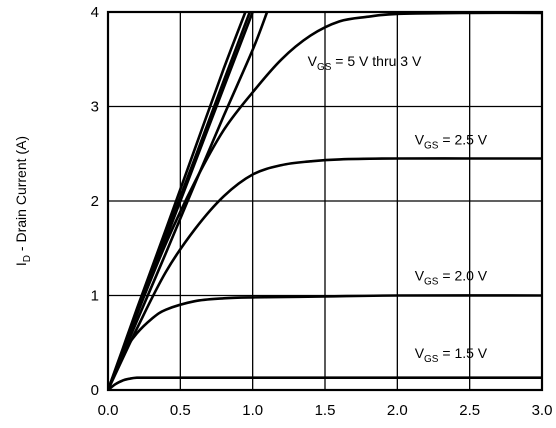 The width and height of the screenshot is (556, 428). I want to click on annotation-2: VGS = 2.0 V, so click(451, 277).